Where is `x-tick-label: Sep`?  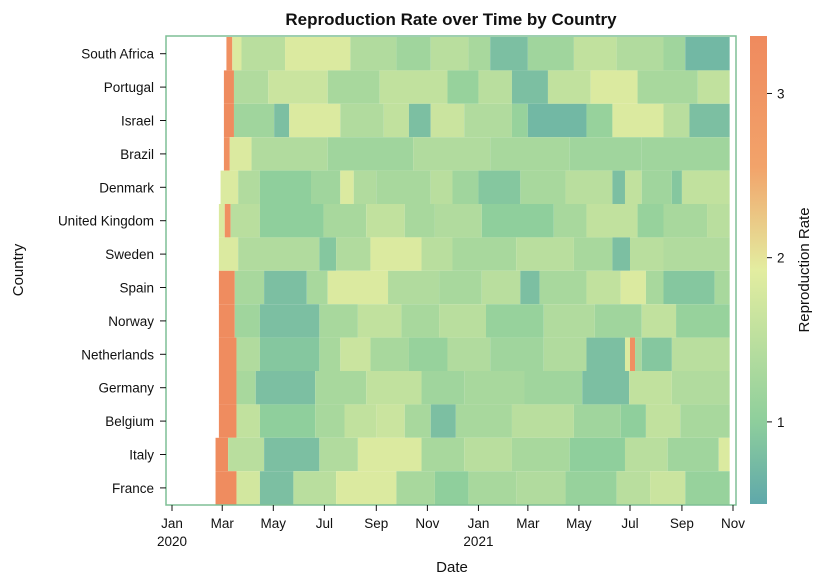
x-tick-label: Sep is located at coordinates (376, 523).